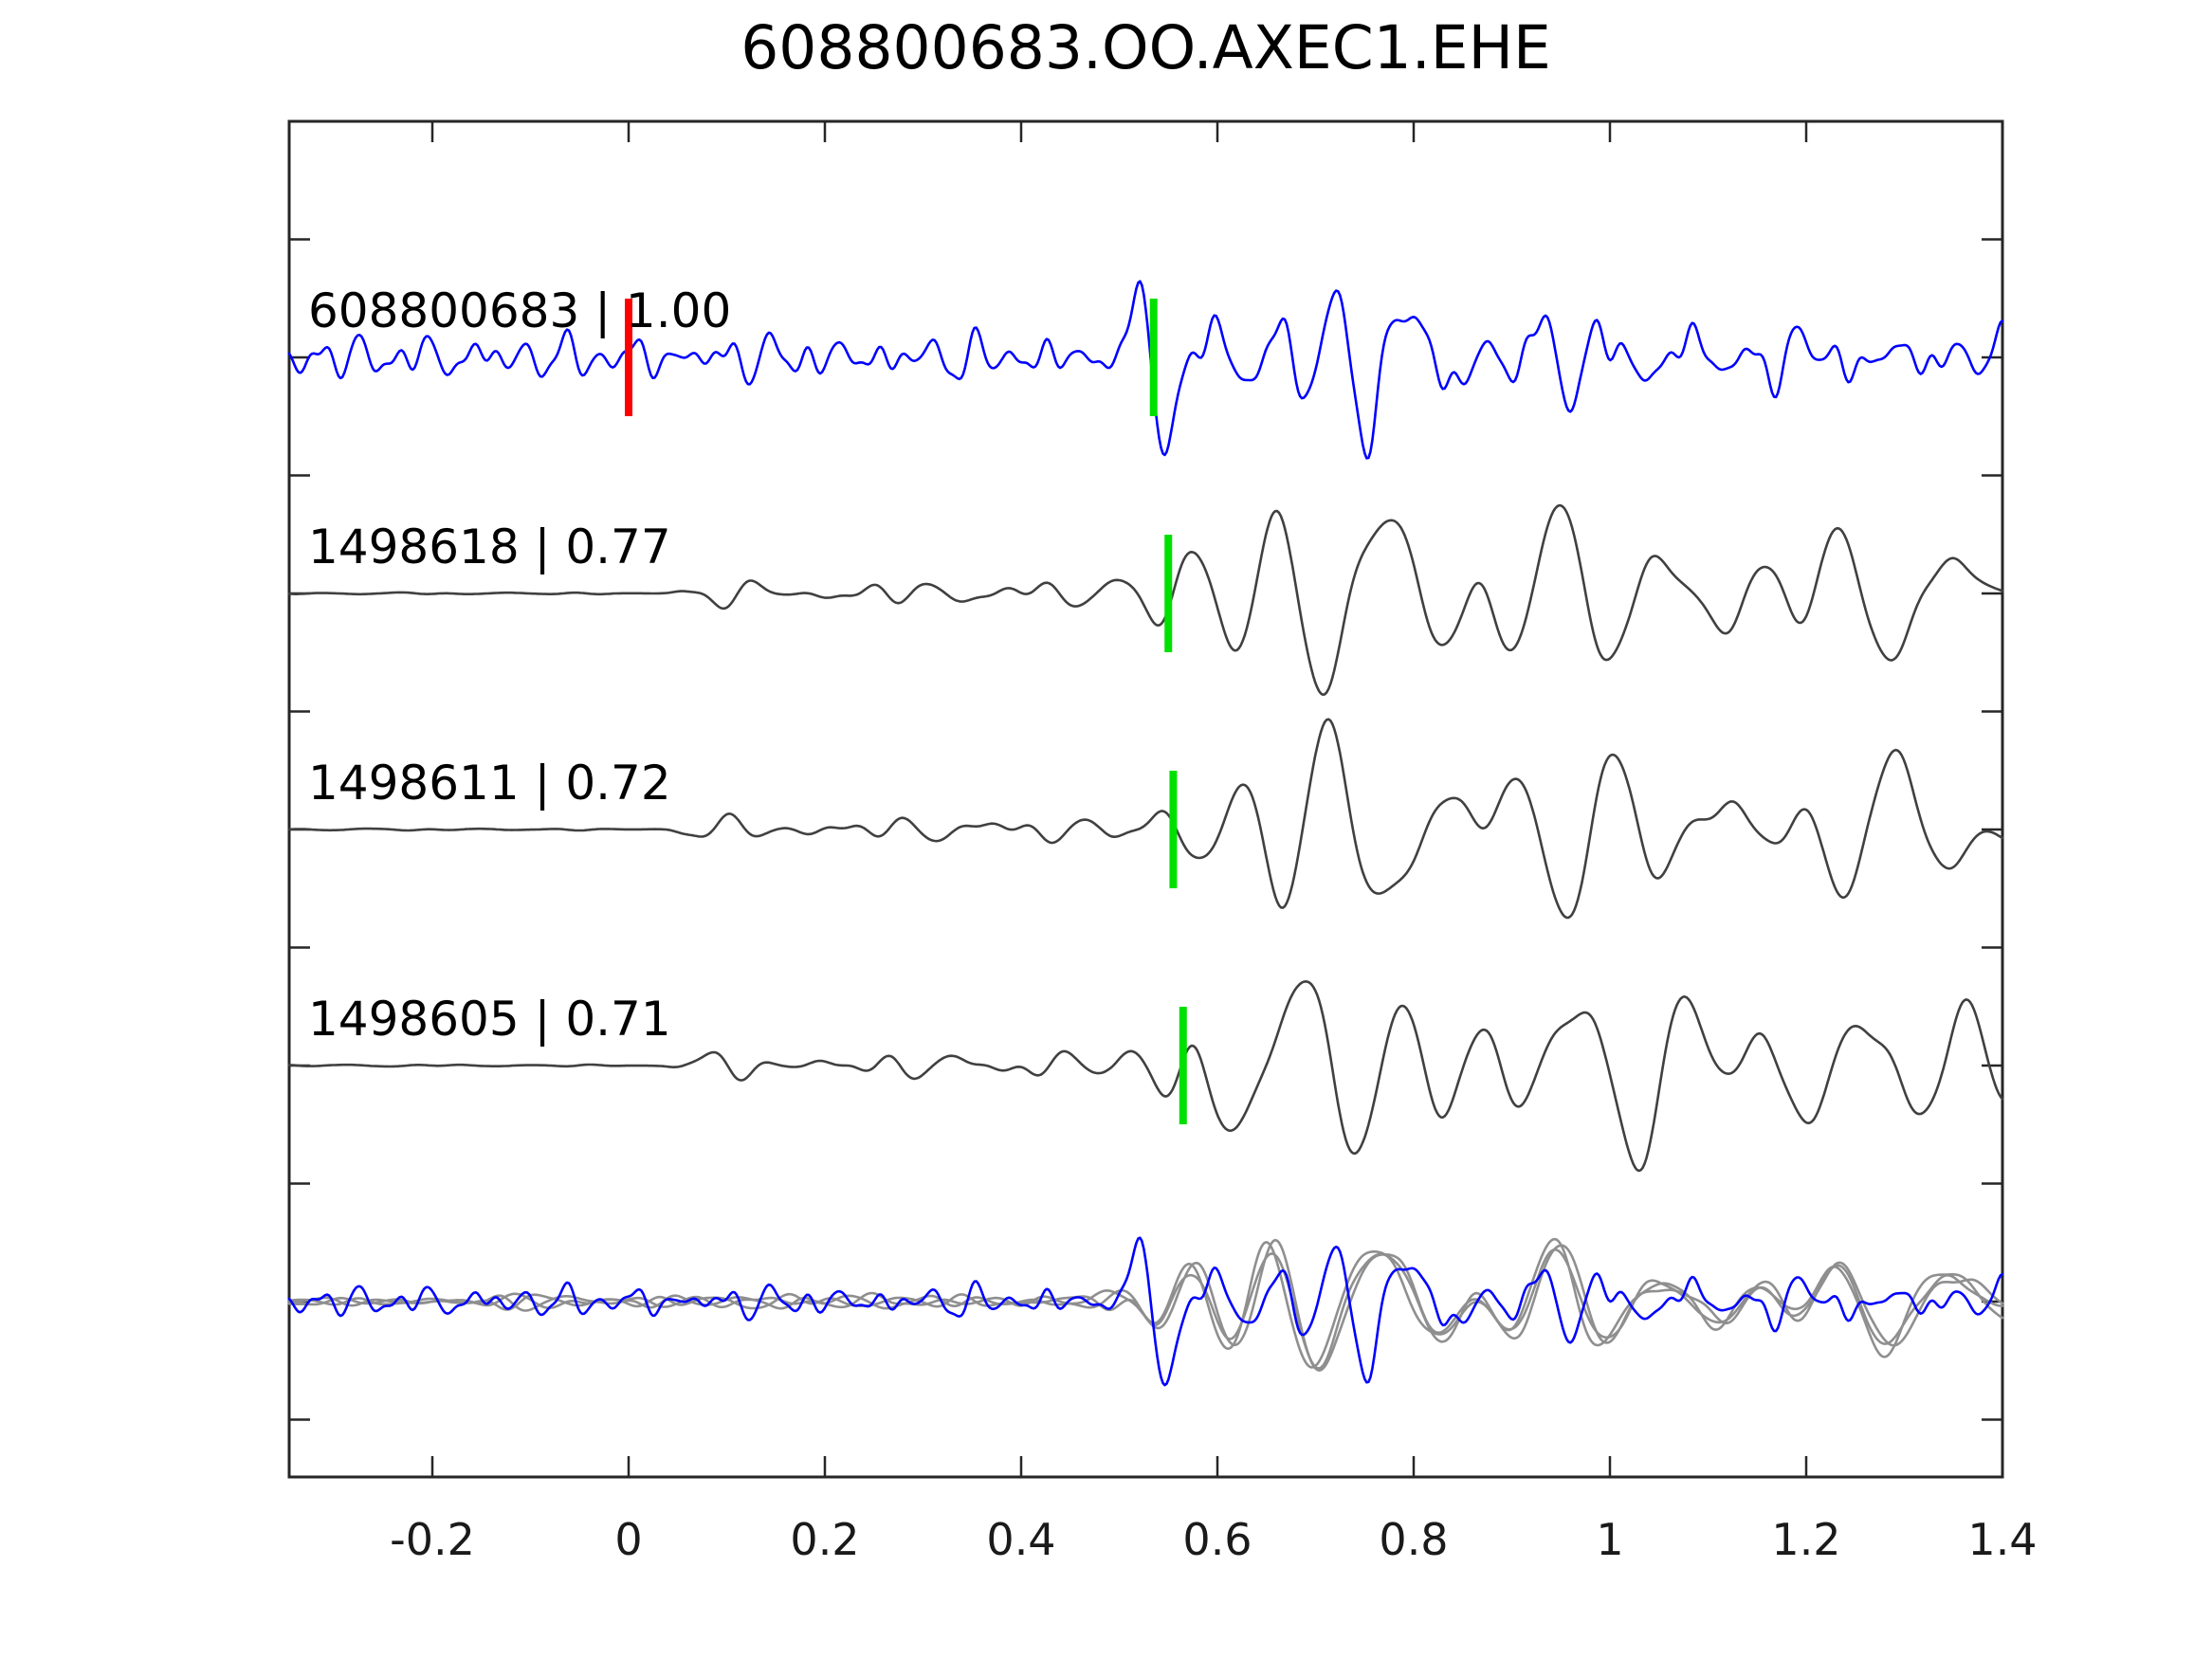 The image size is (2212, 1659). Describe the element at coordinates (1020, 1539) in the screenshot. I see `x-tick-label: 0.4` at that location.